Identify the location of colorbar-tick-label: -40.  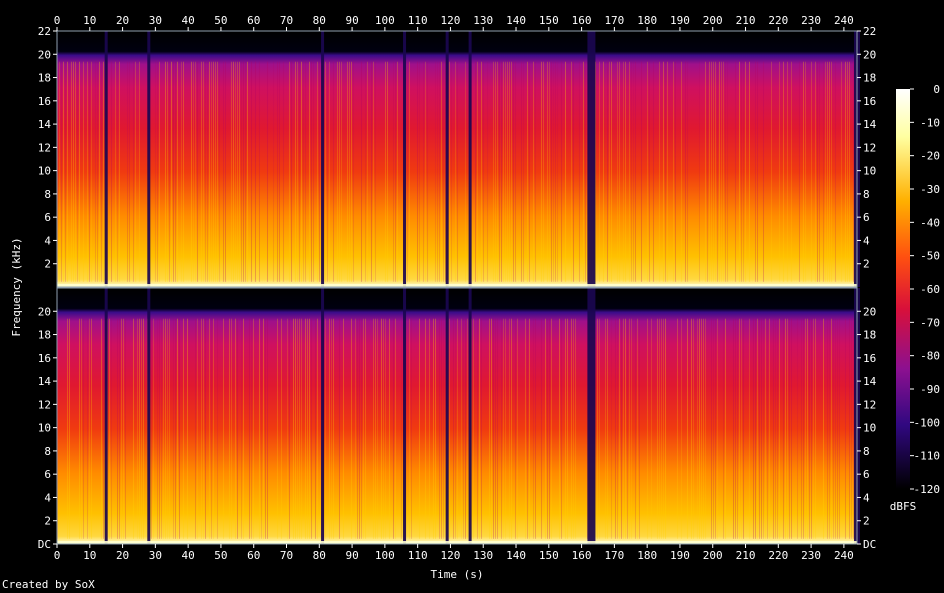
(930, 222).